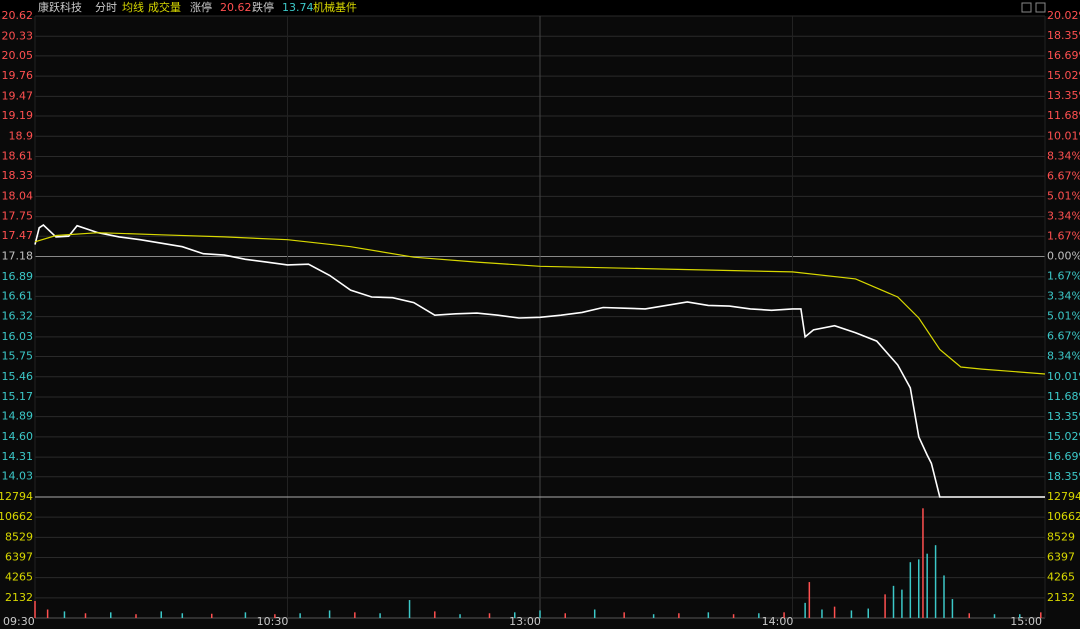  I want to click on y2-tick-label: 0.00%, so click(1063, 256).